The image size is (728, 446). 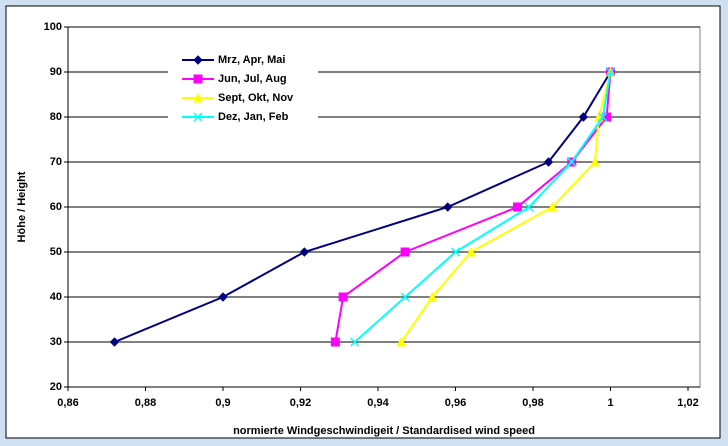 I want to click on y-axis-title: Höhe / Height, so click(x=22, y=206).